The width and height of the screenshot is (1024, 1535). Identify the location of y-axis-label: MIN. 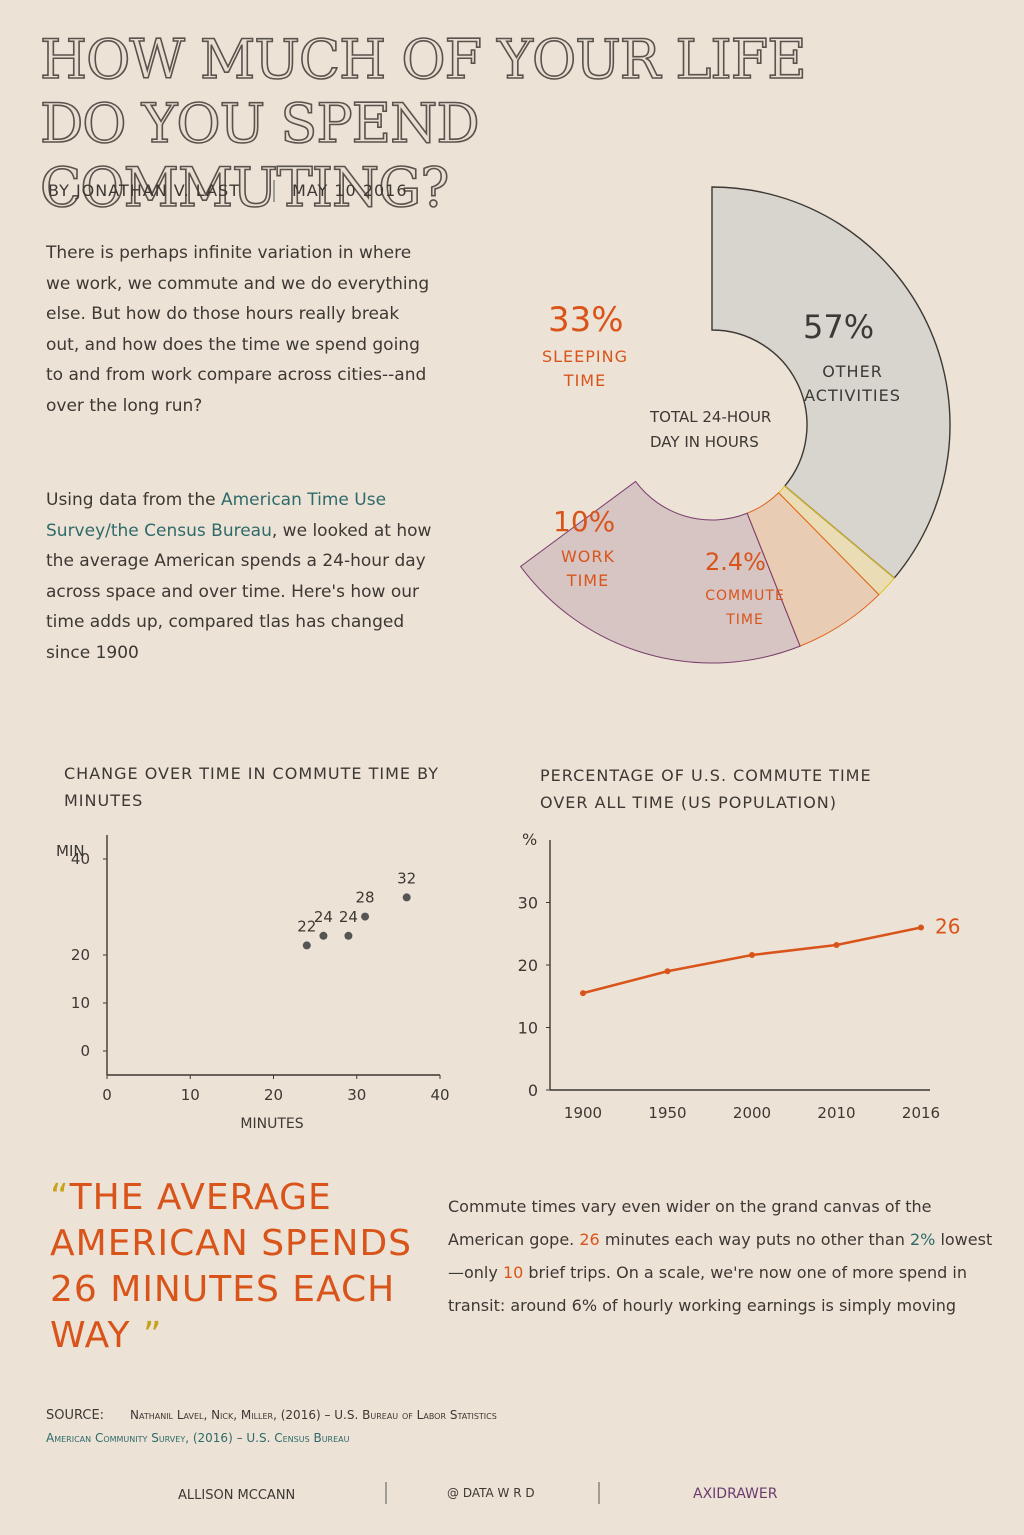
(70, 851).